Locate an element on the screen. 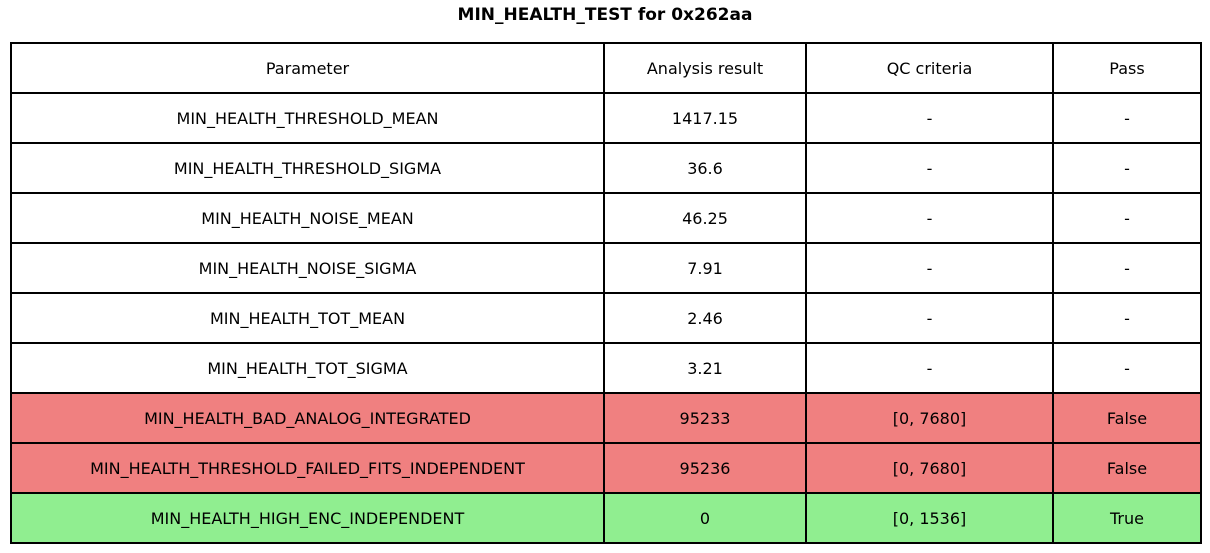  param-cell: MIN_HEALTH_HIGH_ENC_INDEPENDENT is located at coordinates (307, 518).